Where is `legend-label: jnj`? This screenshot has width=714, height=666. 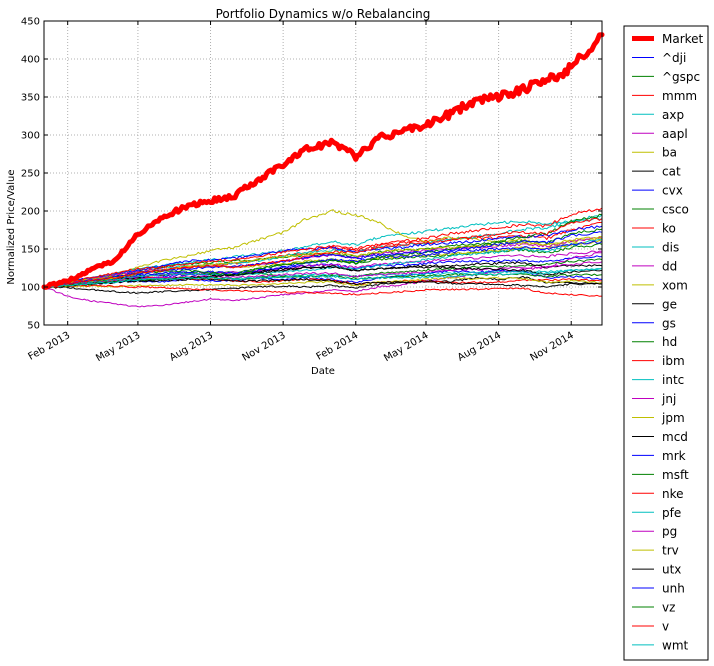 legend-label: jnj is located at coordinates (668, 399).